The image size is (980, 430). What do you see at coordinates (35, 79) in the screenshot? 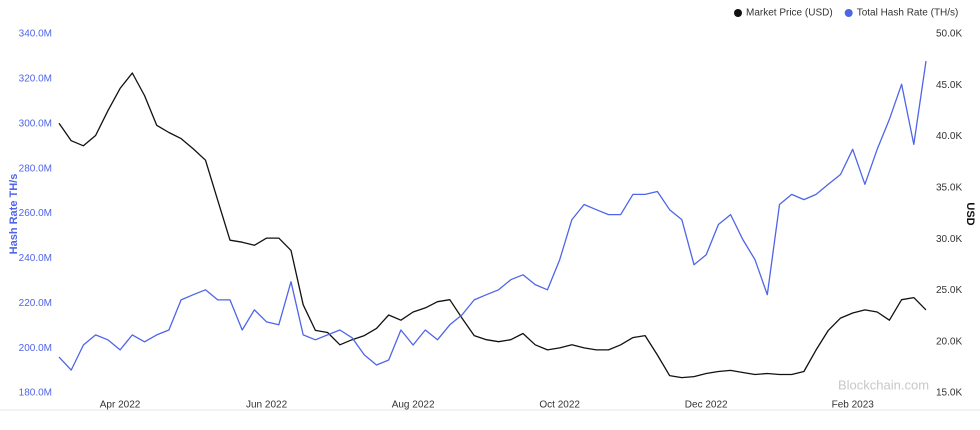
I see `y-tick-label: 320.0M` at bounding box center [35, 79].